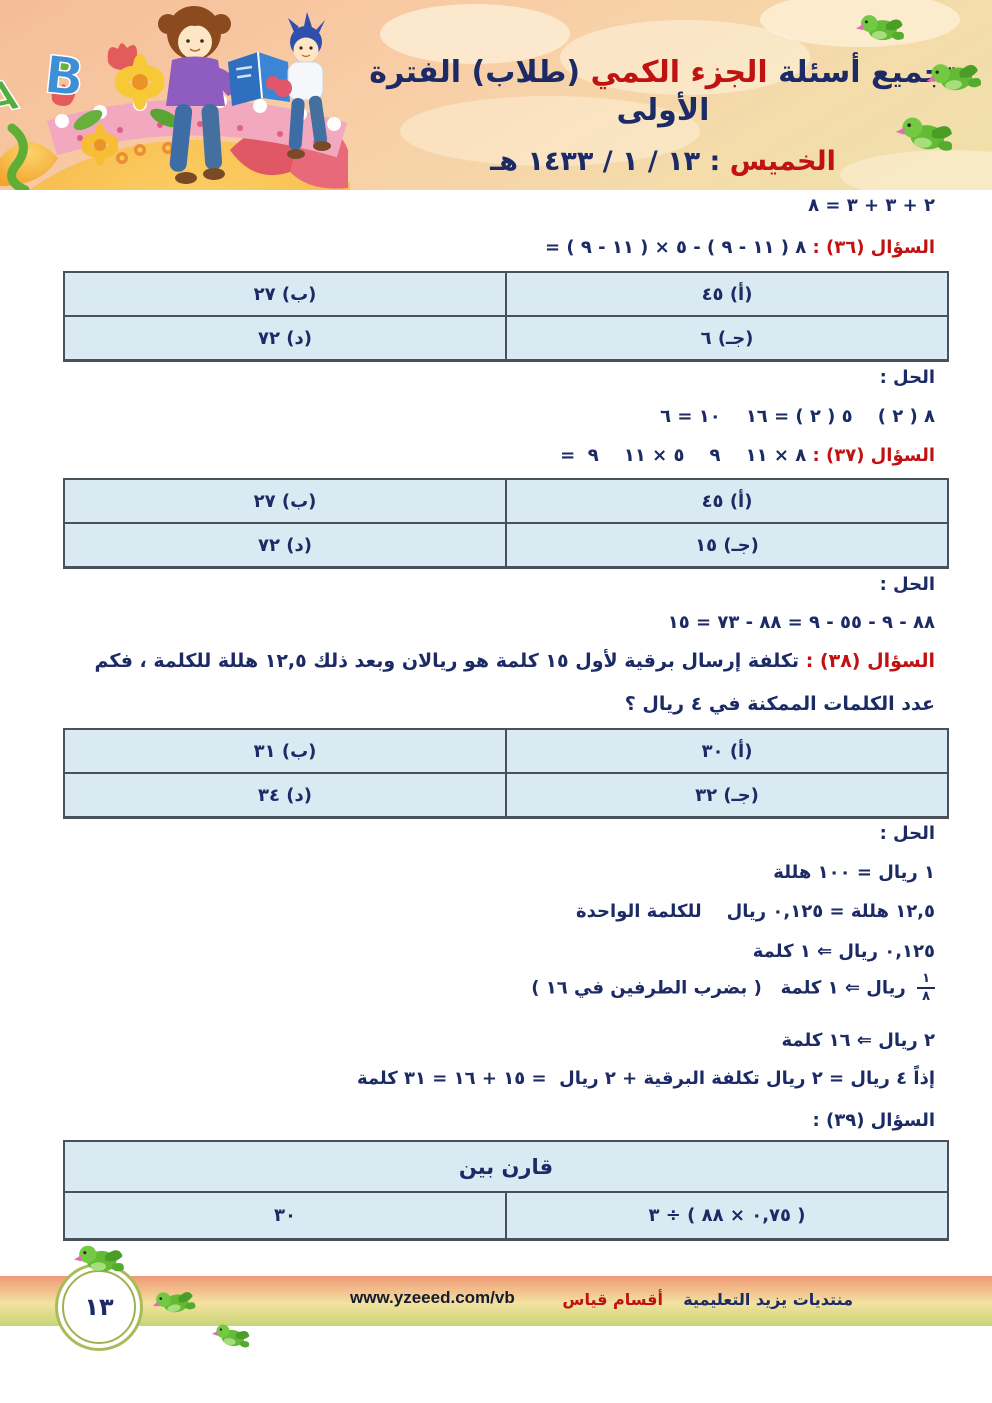 The image size is (992, 1403). What do you see at coordinates (871, 205) in the screenshot?
I see `intro-equation: ٢ + ٣ + ٣ = ٨` at bounding box center [871, 205].